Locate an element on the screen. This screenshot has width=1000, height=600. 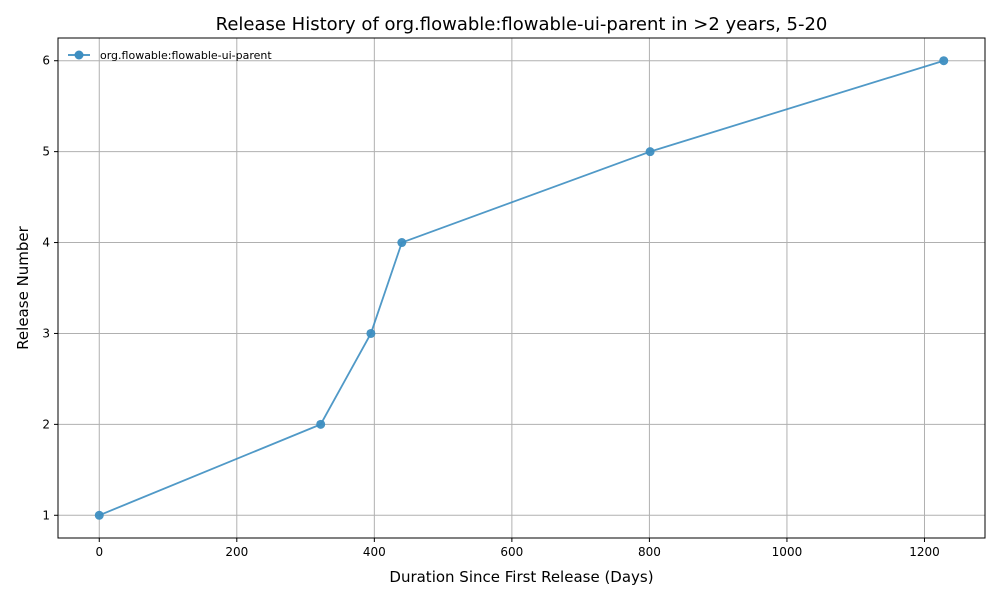
legend-marker-swatch is located at coordinates (79, 55).